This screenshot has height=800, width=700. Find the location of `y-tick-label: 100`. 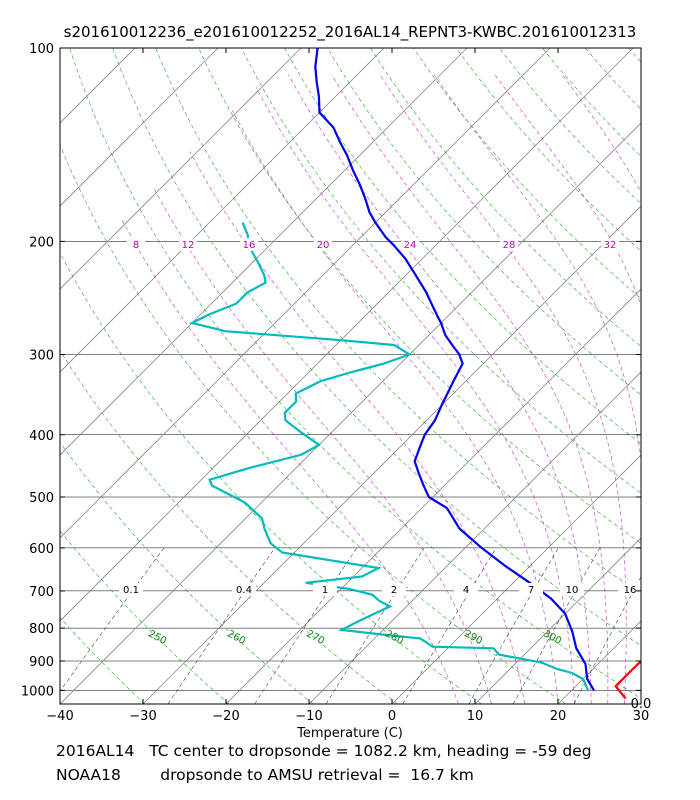

y-tick-label: 100 is located at coordinates (41, 49).